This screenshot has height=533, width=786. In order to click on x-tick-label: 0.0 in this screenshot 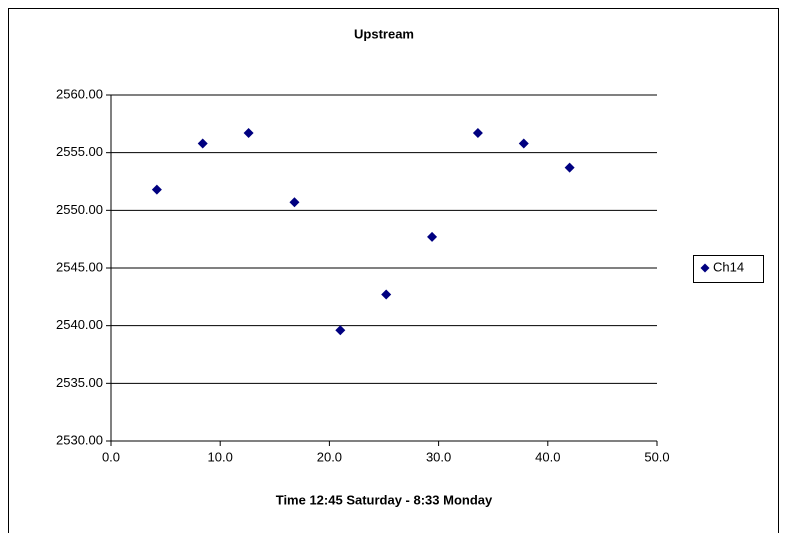, I will do `click(111, 456)`.